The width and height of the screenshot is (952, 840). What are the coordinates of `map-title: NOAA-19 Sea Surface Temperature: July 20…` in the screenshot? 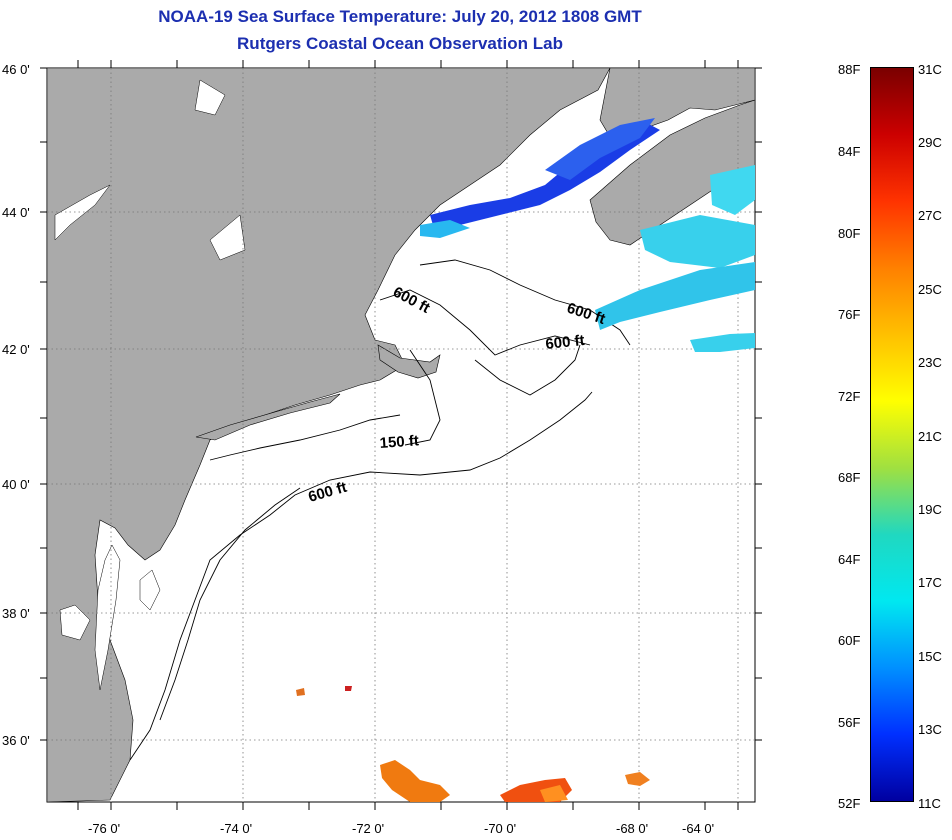 It's located at (400, 16).